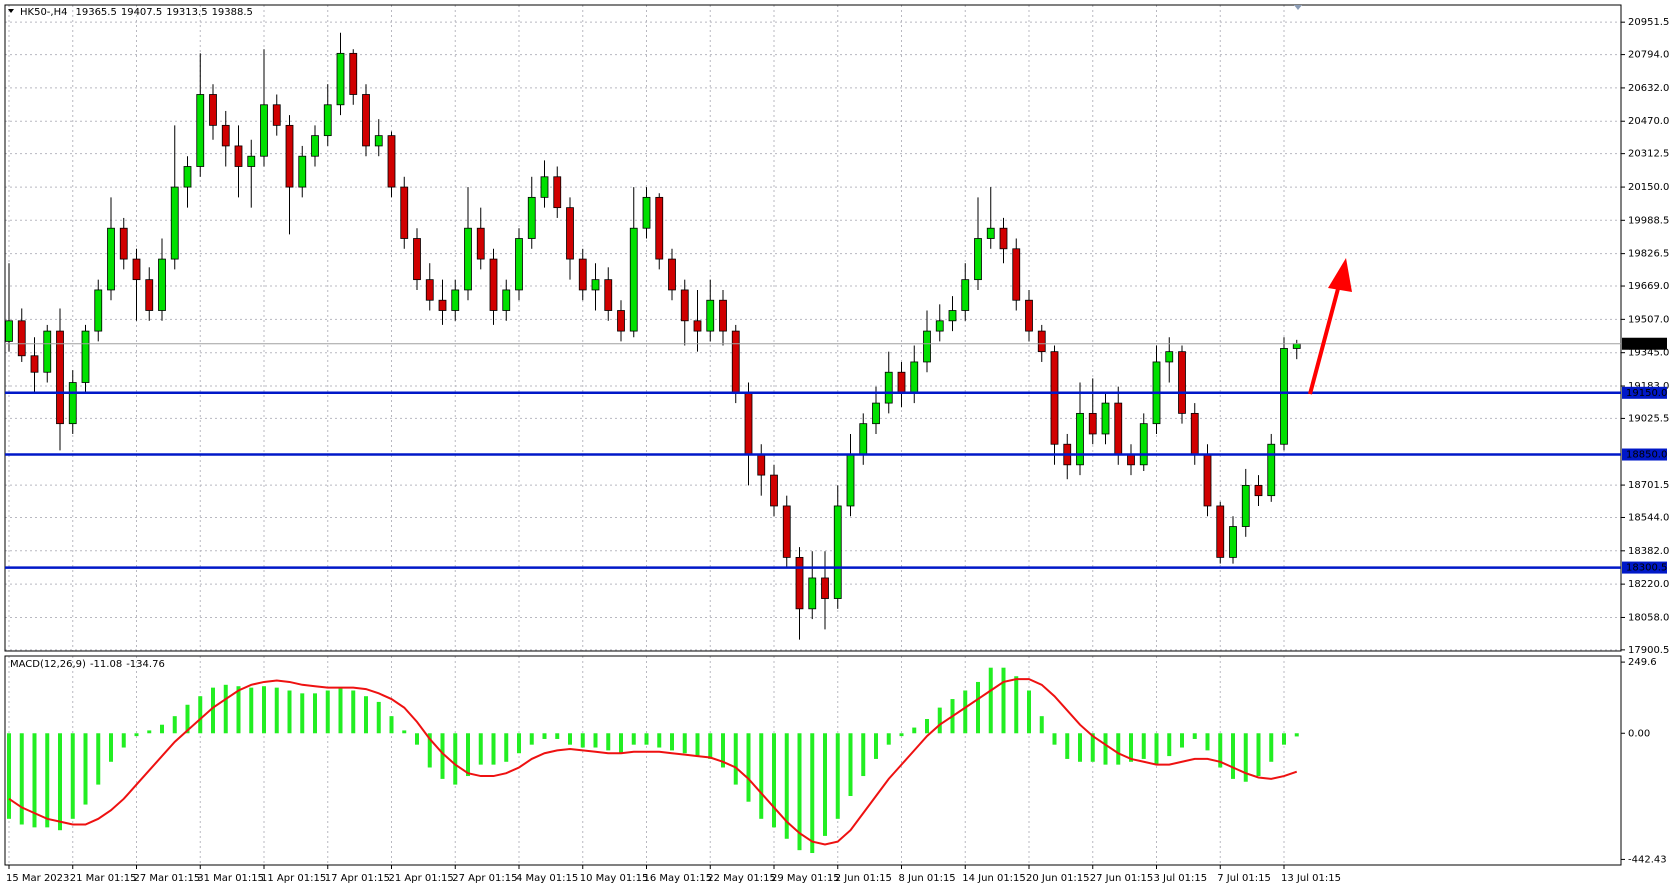 Image resolution: width=1671 pixels, height=889 pixels. What do you see at coordinates (678, 878) in the screenshot?
I see `x-tick-label: 16 May 01:15` at bounding box center [678, 878].